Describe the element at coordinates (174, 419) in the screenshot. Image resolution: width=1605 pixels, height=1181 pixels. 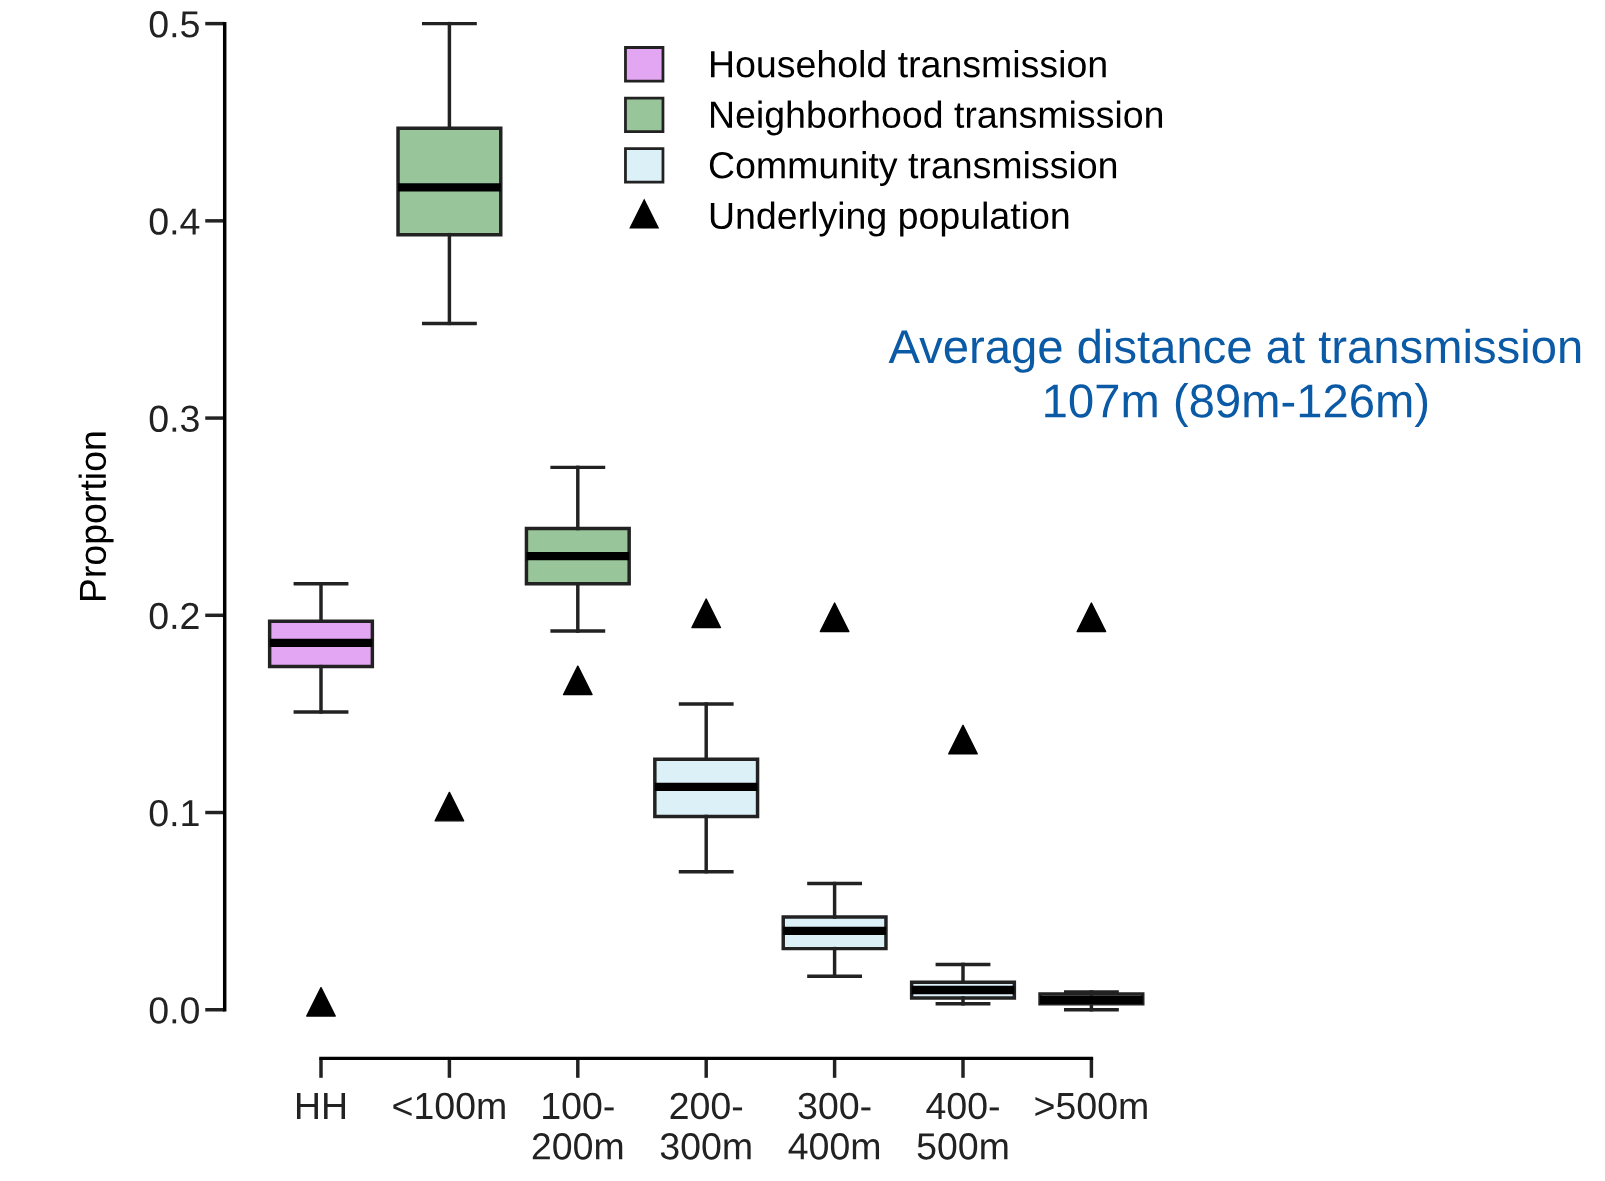
I see `y-tick-label: 0.3` at that location.